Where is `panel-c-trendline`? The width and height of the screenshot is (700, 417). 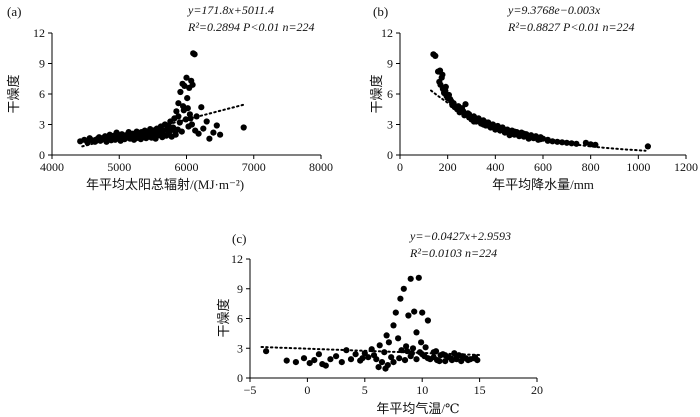
panel-c-trendline is located at coordinates (370, 351).